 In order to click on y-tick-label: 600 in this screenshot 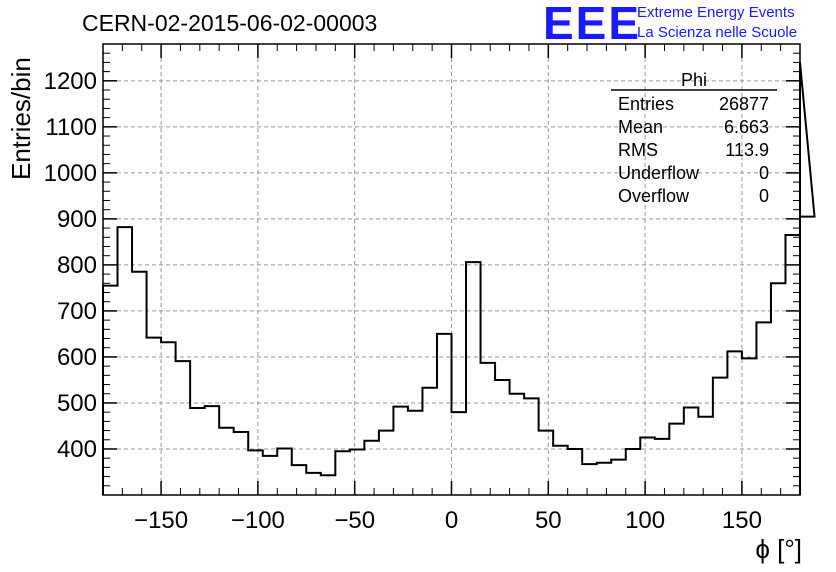, I will do `click(77, 357)`.